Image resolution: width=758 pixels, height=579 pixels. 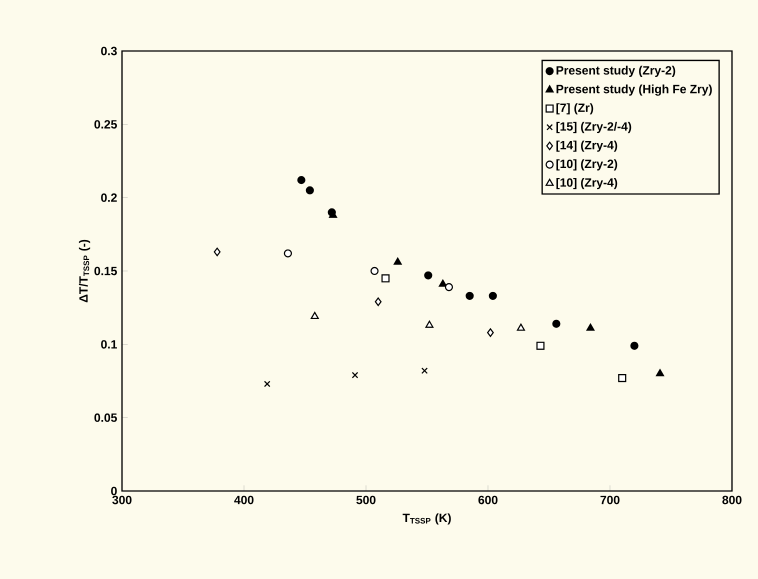 What do you see at coordinates (366, 500) in the screenshot?
I see `x-tick-label: 500` at bounding box center [366, 500].